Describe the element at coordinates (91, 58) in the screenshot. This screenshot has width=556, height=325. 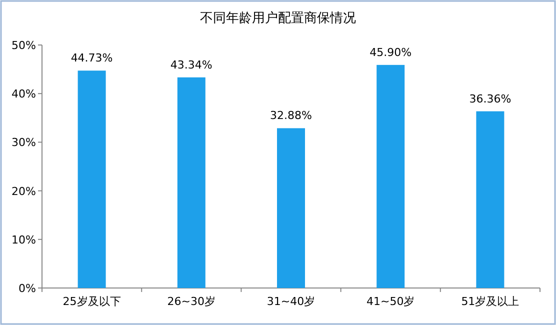
I see `data-label: 44.73%` at that location.